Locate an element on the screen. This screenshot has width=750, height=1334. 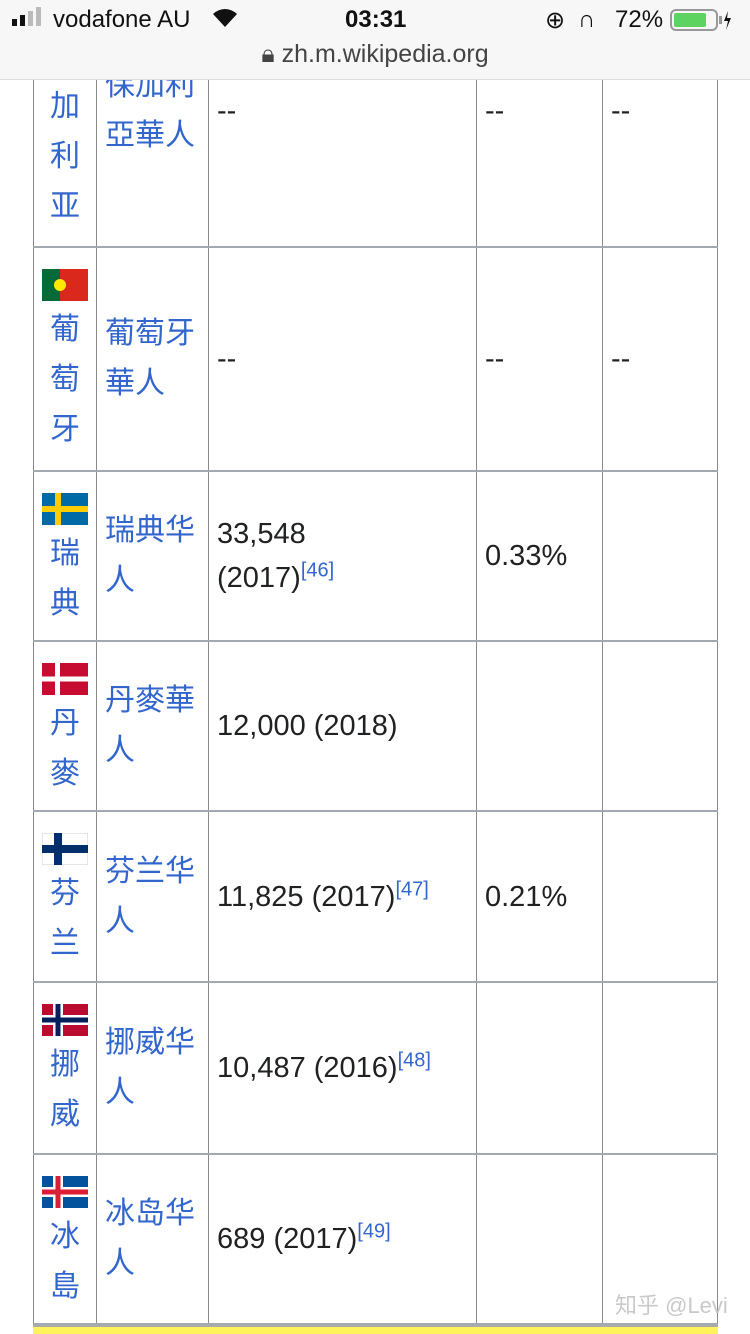
group-name-link: 芬兰华人 is located at coordinates (150, 896).